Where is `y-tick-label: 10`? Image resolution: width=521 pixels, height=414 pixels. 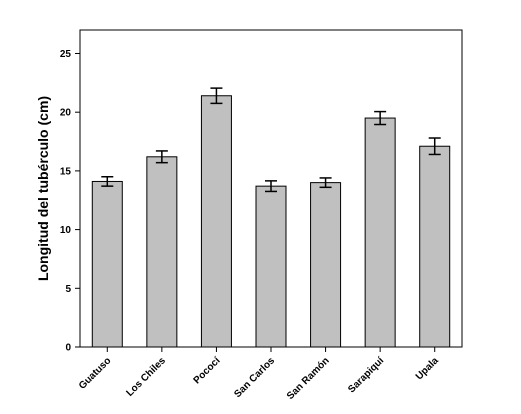
y-tick-label: 10 is located at coordinates (66, 230).